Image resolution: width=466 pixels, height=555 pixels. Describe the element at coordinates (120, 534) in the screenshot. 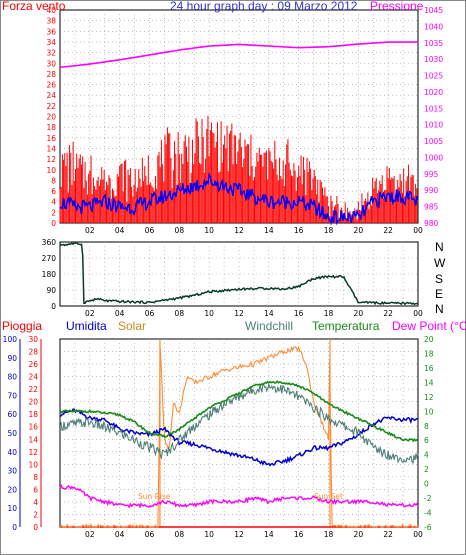

I see `temp-x-tick: 04` at that location.